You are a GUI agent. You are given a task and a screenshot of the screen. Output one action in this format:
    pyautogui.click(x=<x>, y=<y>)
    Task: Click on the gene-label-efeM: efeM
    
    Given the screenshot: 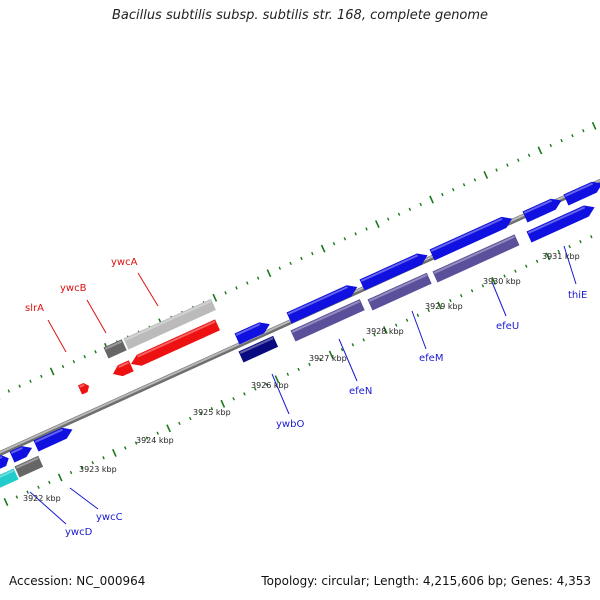 What is the action you would take?
    pyautogui.click(x=431, y=358)
    